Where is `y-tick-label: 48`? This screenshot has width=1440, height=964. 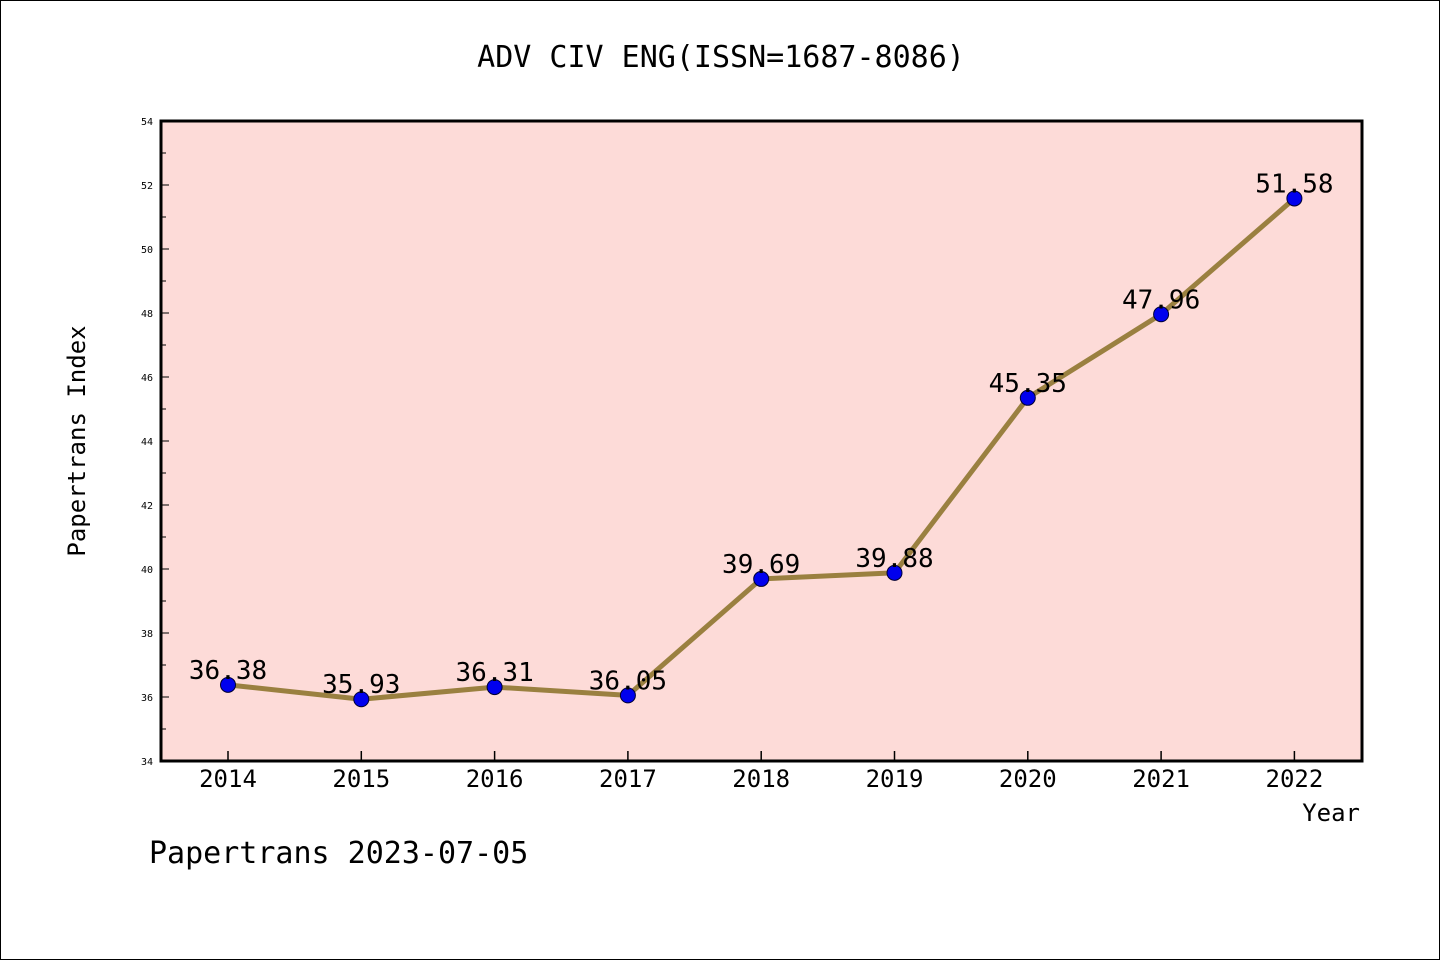 y-tick-label: 48 is located at coordinates (147, 314).